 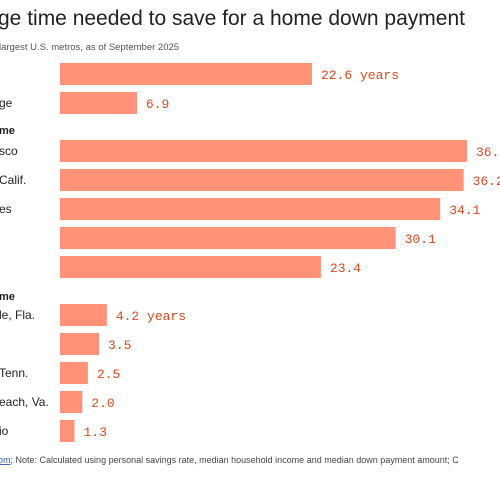 I want to click on value-label-0-0: 22.6 years, so click(x=360, y=75).